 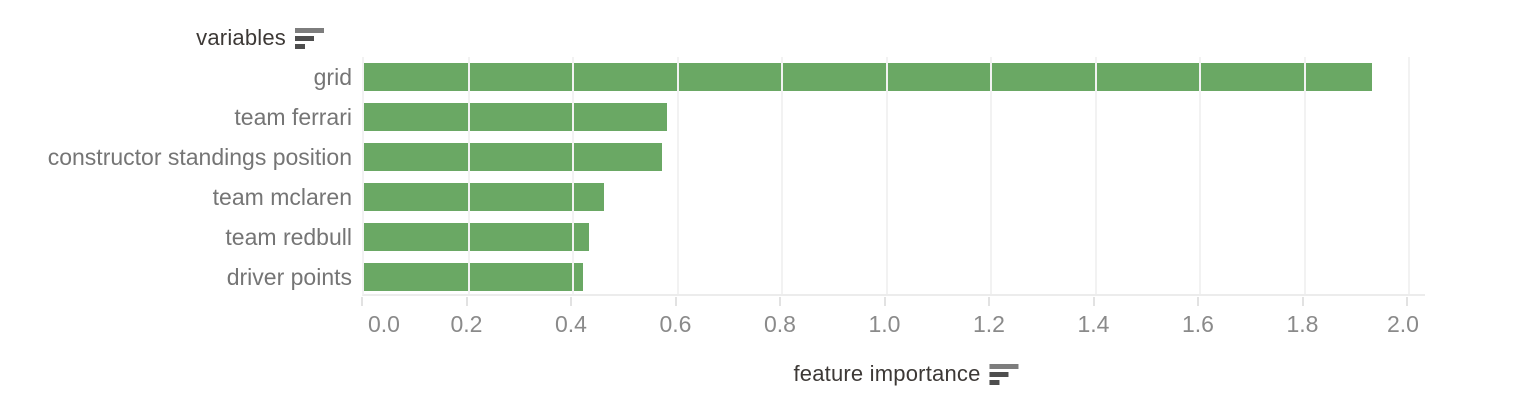 What do you see at coordinates (887, 373) in the screenshot?
I see `x-axis-title-label: feature importance` at bounding box center [887, 373].